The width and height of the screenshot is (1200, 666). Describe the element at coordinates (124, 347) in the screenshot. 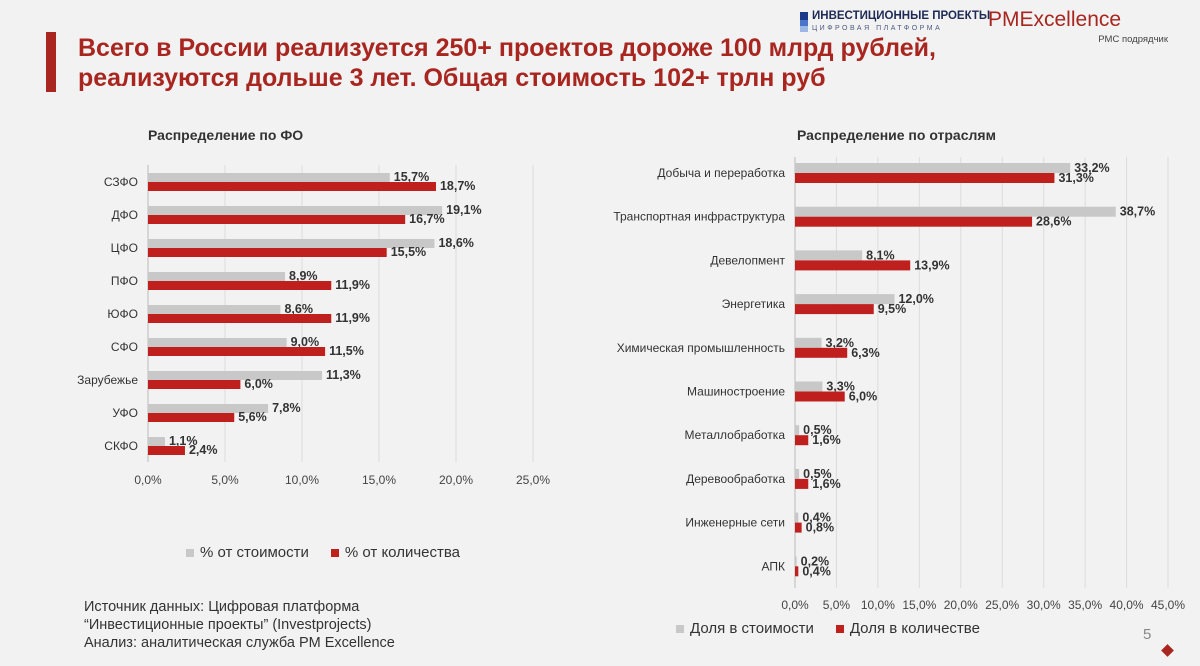

I see `fo-category-label: СФО` at that location.